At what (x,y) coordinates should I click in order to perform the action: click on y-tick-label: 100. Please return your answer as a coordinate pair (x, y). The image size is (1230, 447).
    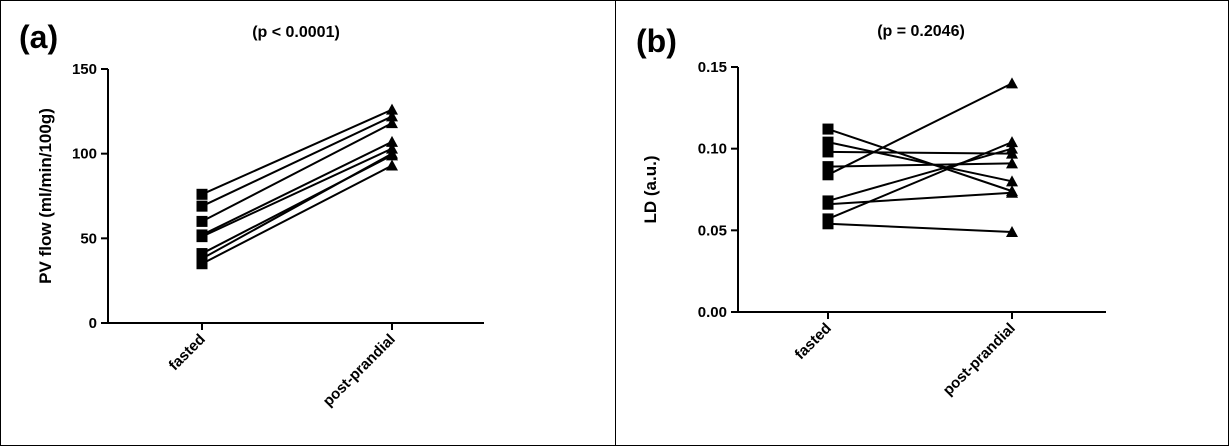
    Looking at the image, I should click on (84, 154).